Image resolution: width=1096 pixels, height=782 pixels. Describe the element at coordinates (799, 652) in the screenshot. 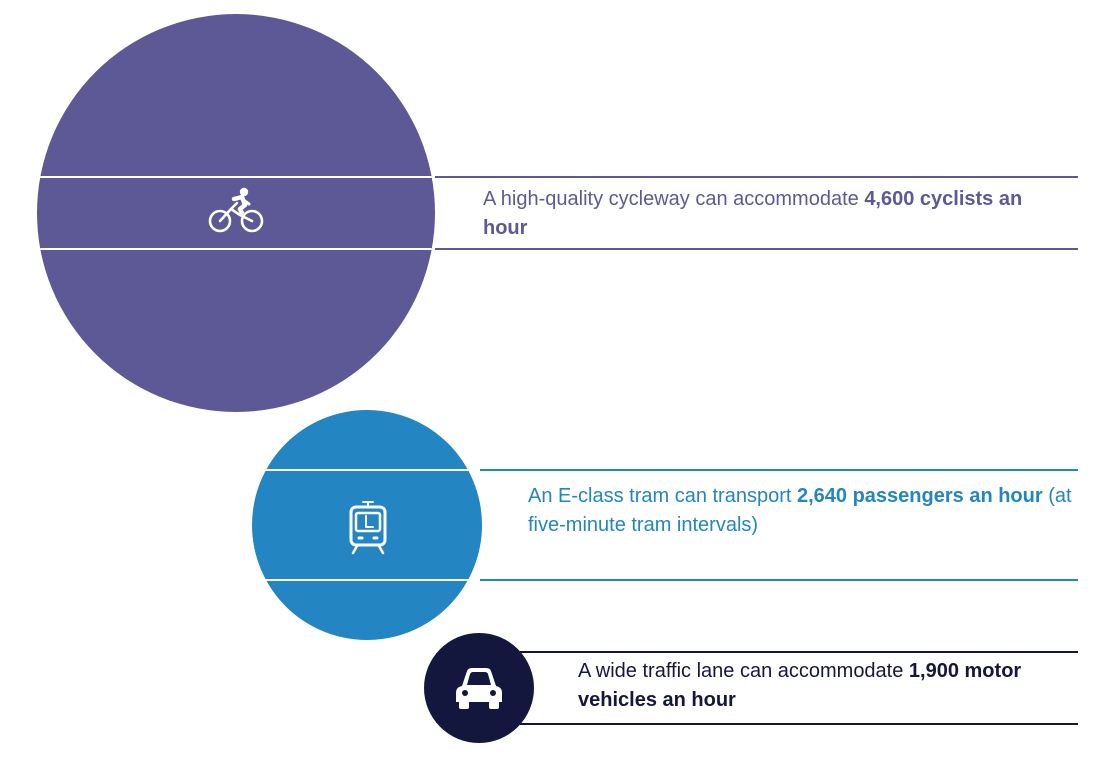

I see `traffic-lane-rule-top` at that location.